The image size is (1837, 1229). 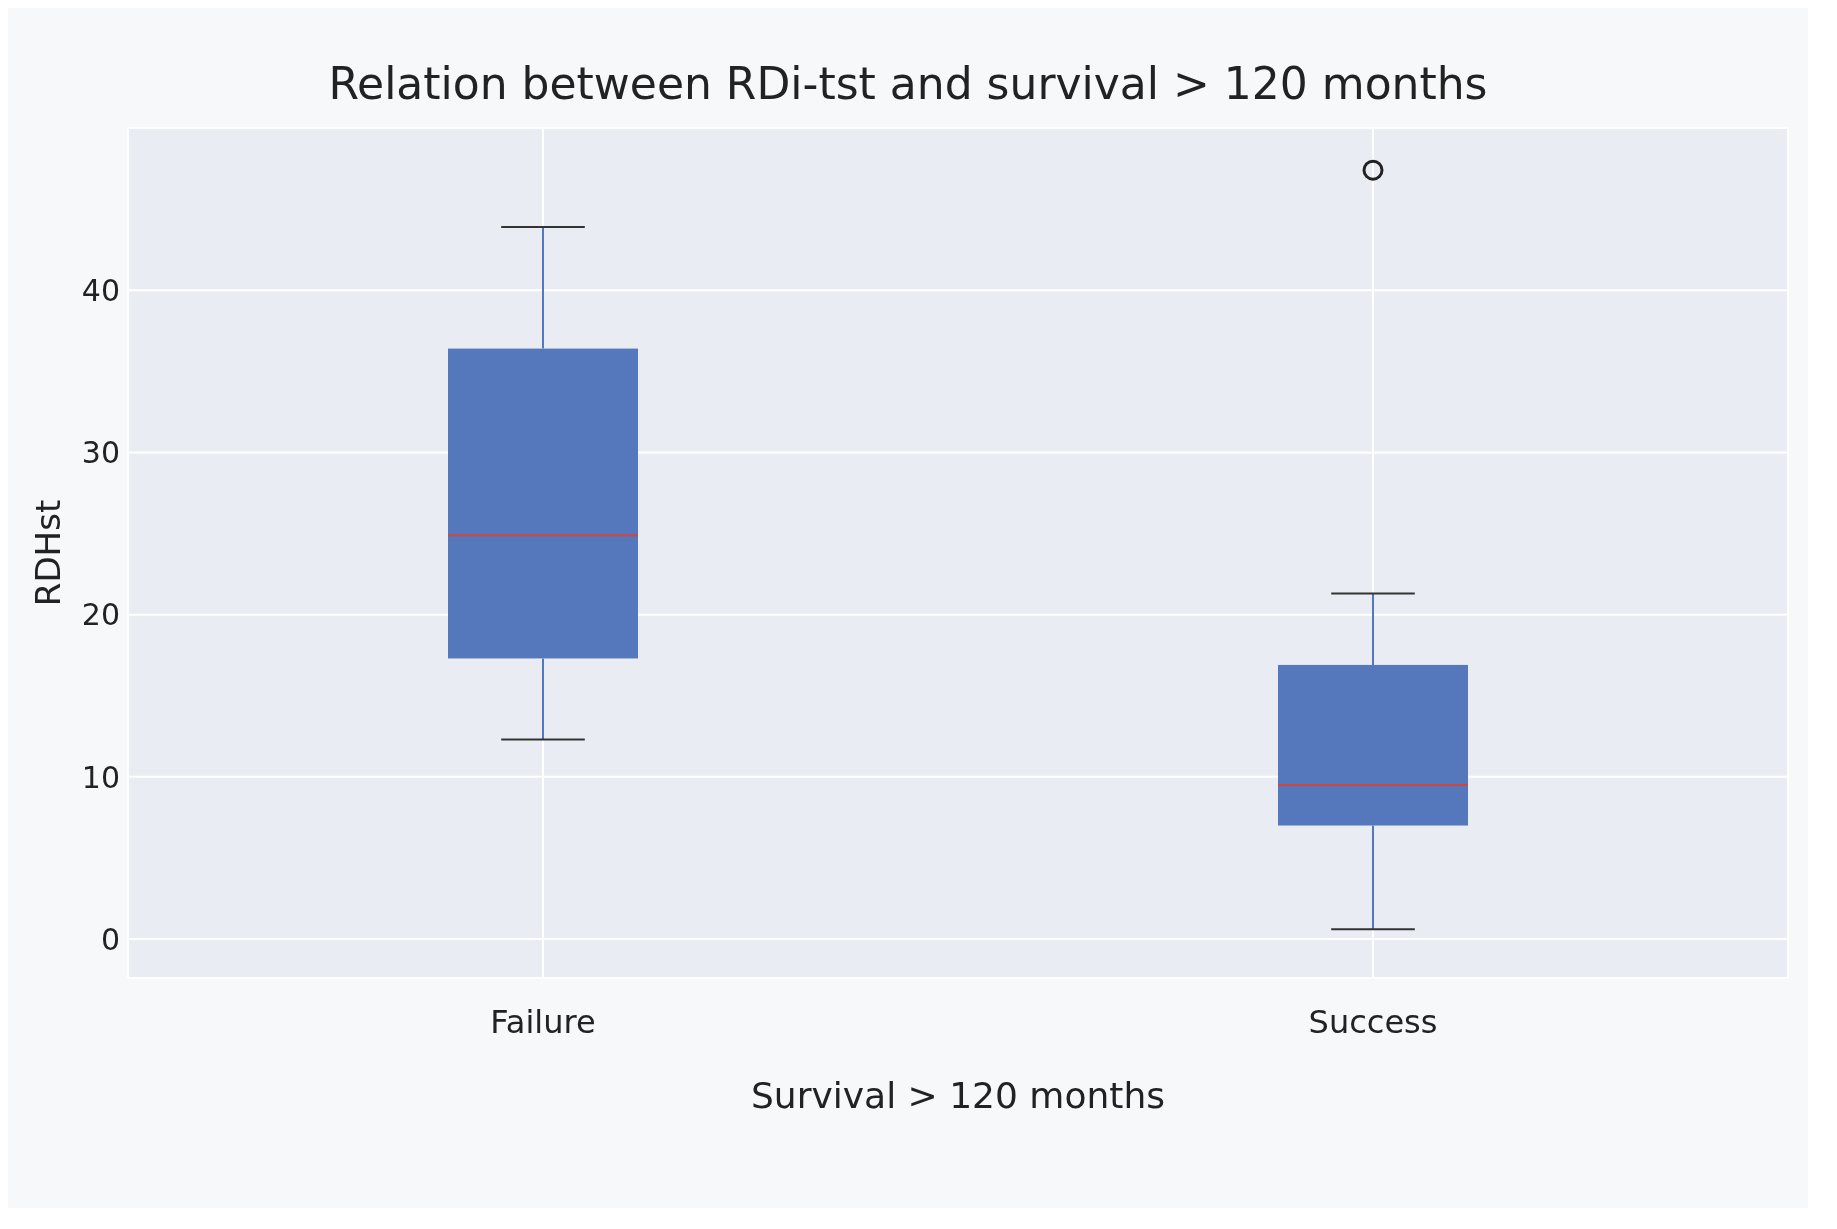 I want to click on y-axis-title: RDHst, so click(x=48, y=553).